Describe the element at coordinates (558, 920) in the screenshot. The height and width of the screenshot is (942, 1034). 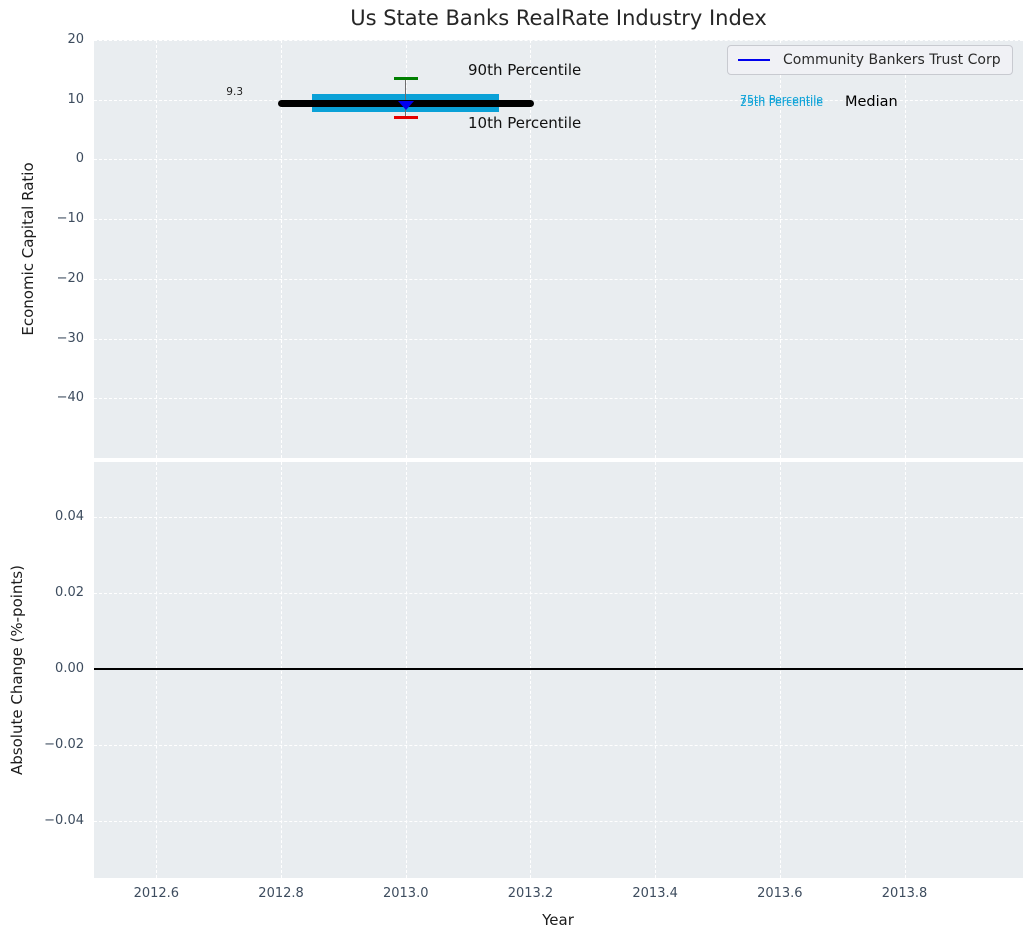
I see `x-axis-label: Year` at that location.